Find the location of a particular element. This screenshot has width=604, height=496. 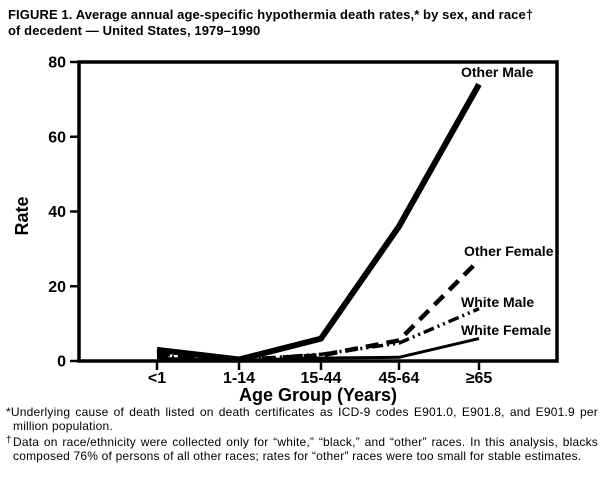

x-tick-label: 1-14 is located at coordinates (239, 378).